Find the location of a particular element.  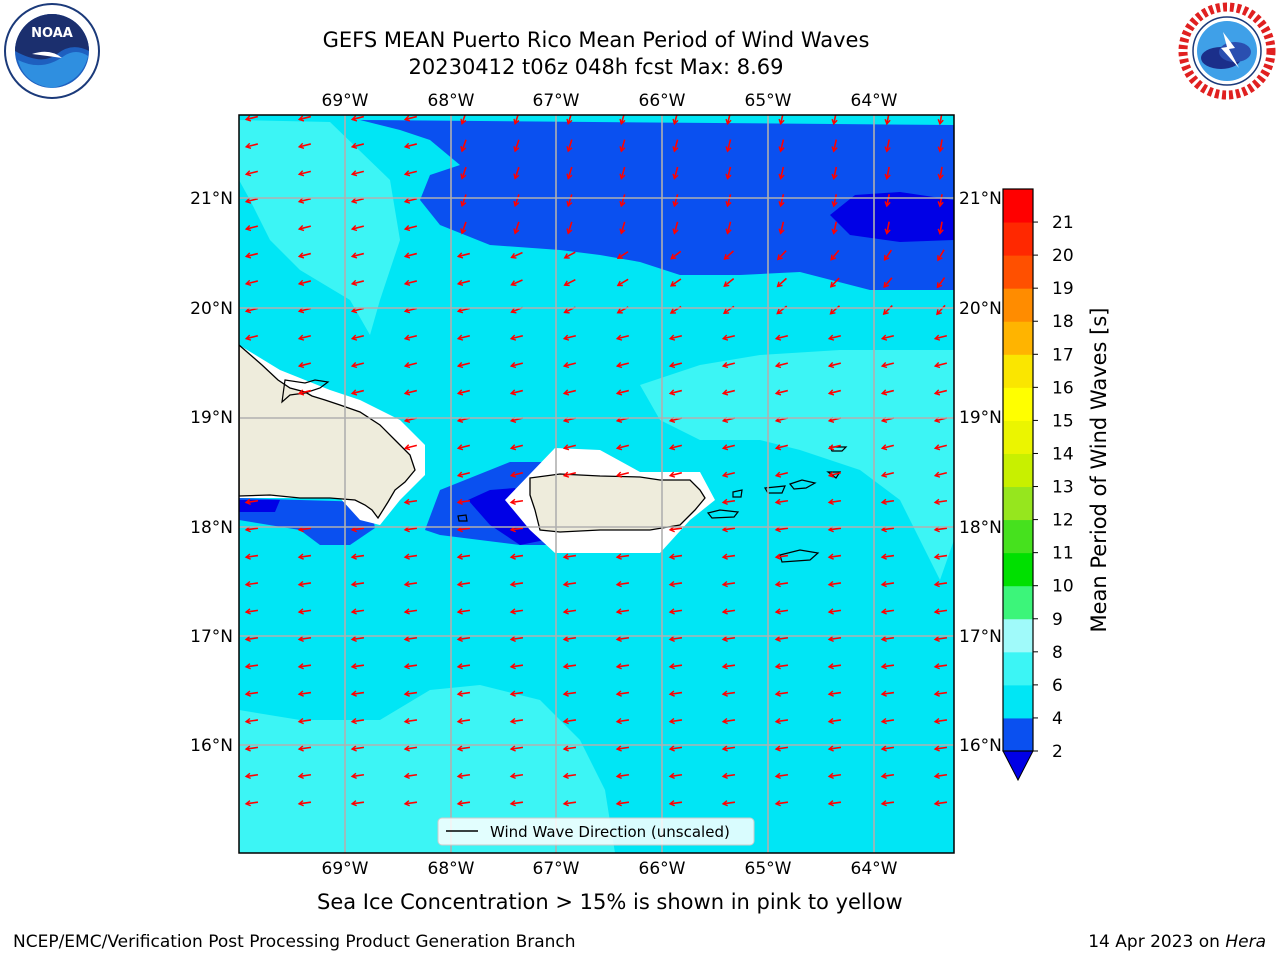

colorbar-tick-label: 14 is located at coordinates (1063, 454).